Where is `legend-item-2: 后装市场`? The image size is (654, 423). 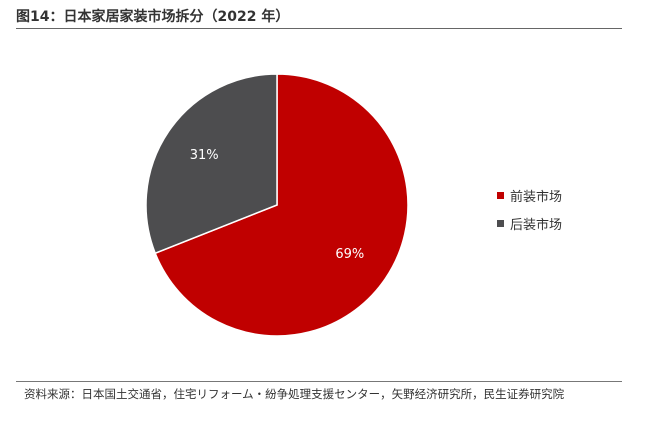
legend-item-2: 后装市场 is located at coordinates (529, 223).